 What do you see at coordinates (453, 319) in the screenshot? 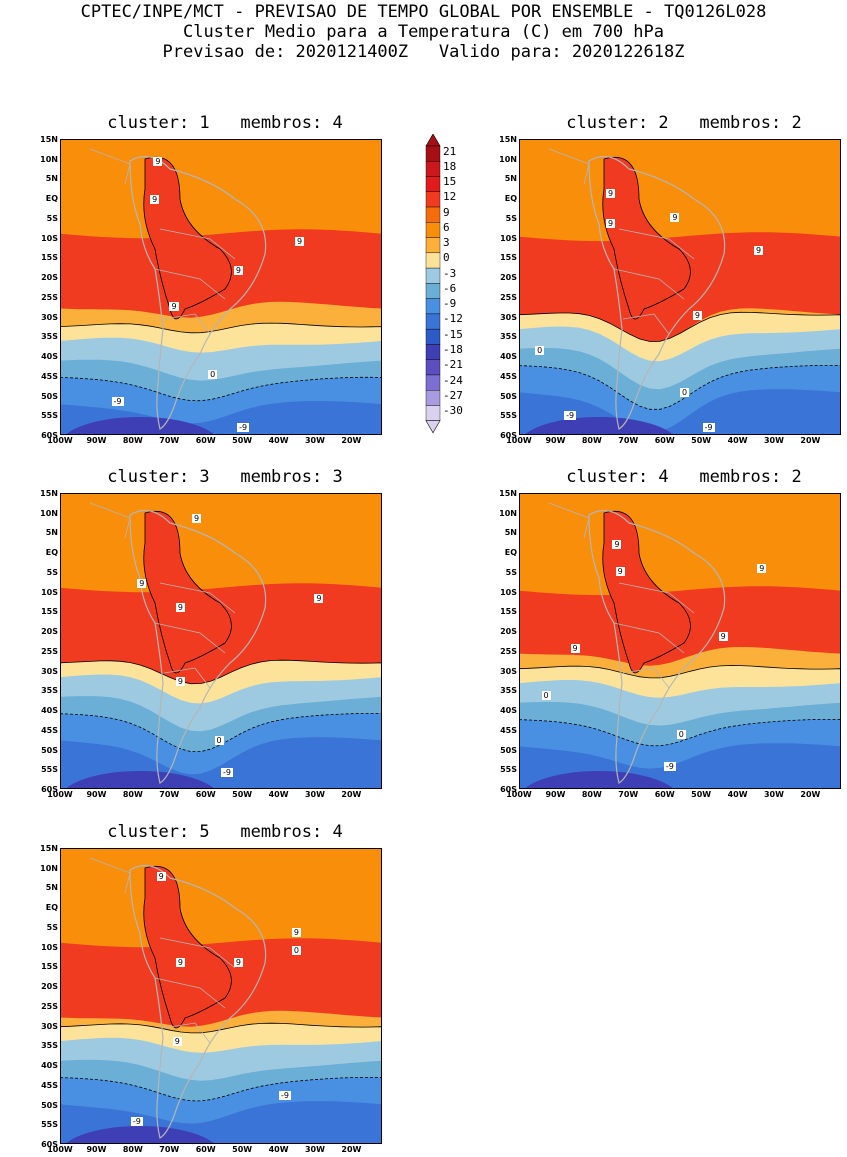
I see `colorbar-label: -12` at bounding box center [453, 319].